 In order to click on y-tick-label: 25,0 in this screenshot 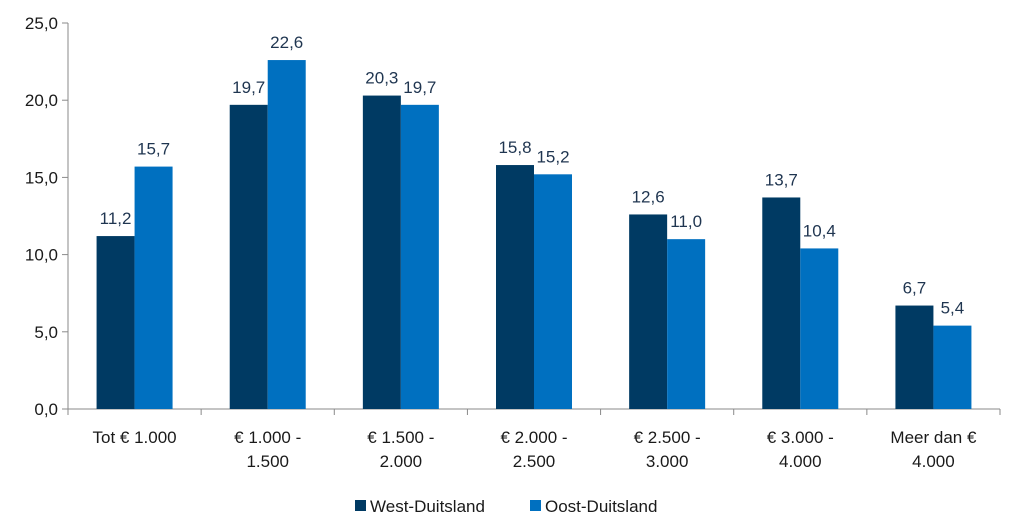, I will do `click(41, 23)`.